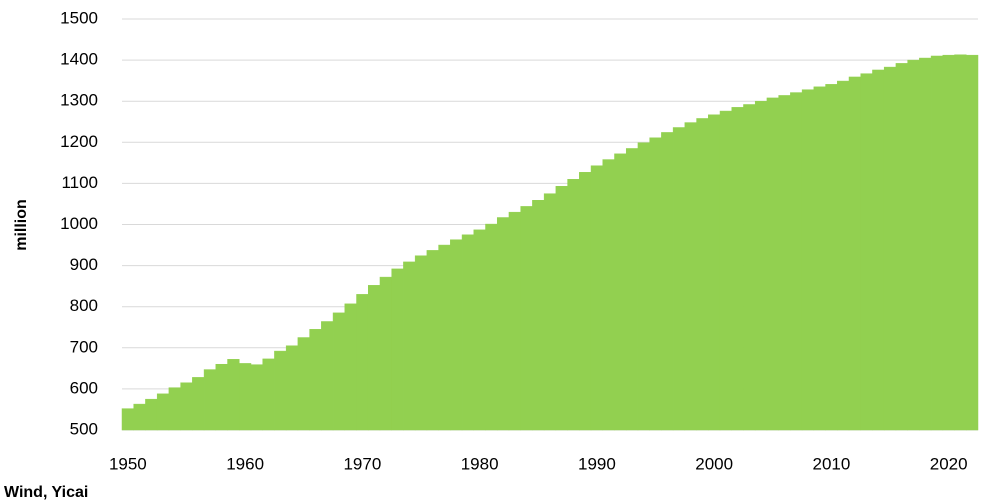 The width and height of the screenshot is (991, 503). I want to click on source: Wind, Yicai, so click(46, 492).